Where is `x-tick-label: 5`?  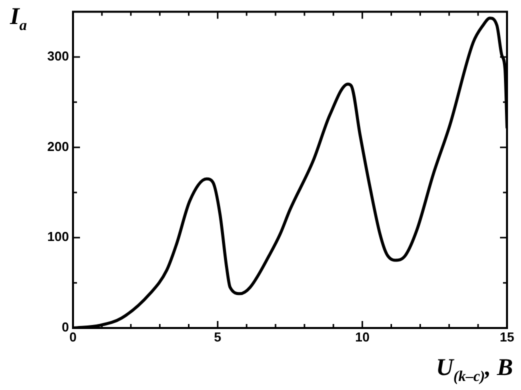 x-tick-label: 5 is located at coordinates (218, 336).